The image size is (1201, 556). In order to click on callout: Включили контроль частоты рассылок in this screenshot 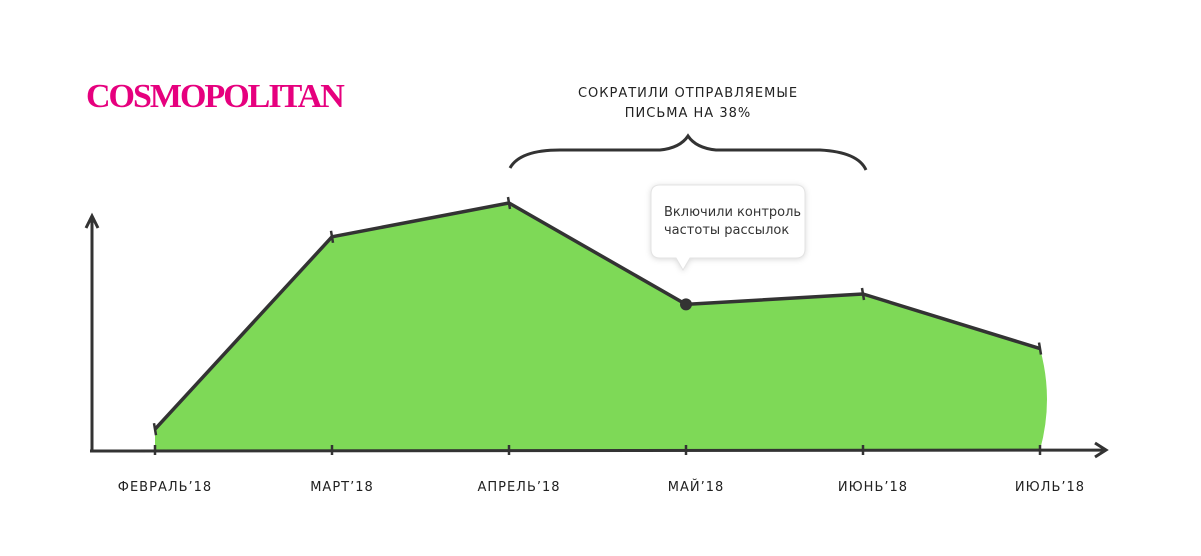, I will do `click(728, 227)`.